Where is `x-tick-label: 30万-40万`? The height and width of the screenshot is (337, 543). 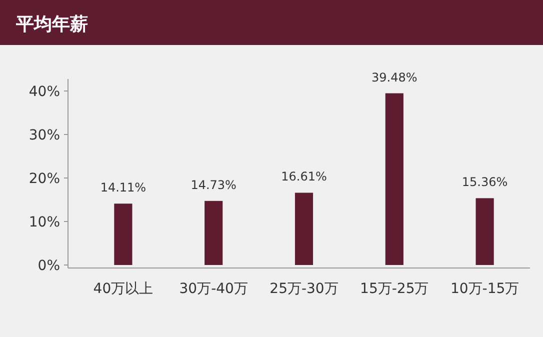
x-tick-label: 30万-40万 is located at coordinates (213, 289).